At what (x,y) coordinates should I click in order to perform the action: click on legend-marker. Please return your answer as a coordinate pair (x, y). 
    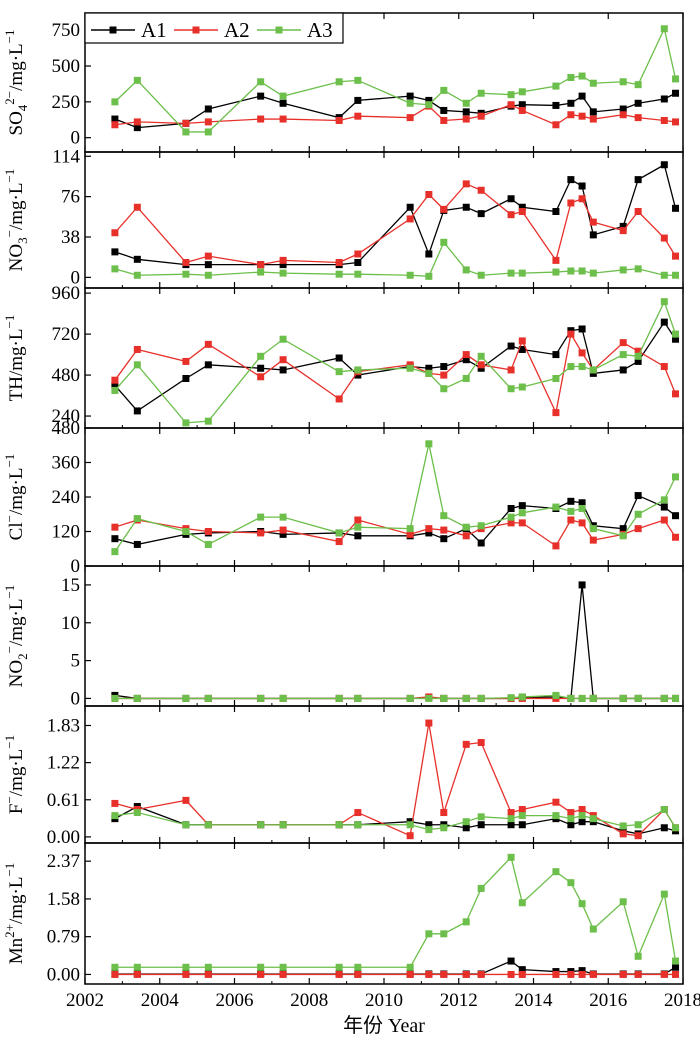
    Looking at the image, I should click on (113, 30).